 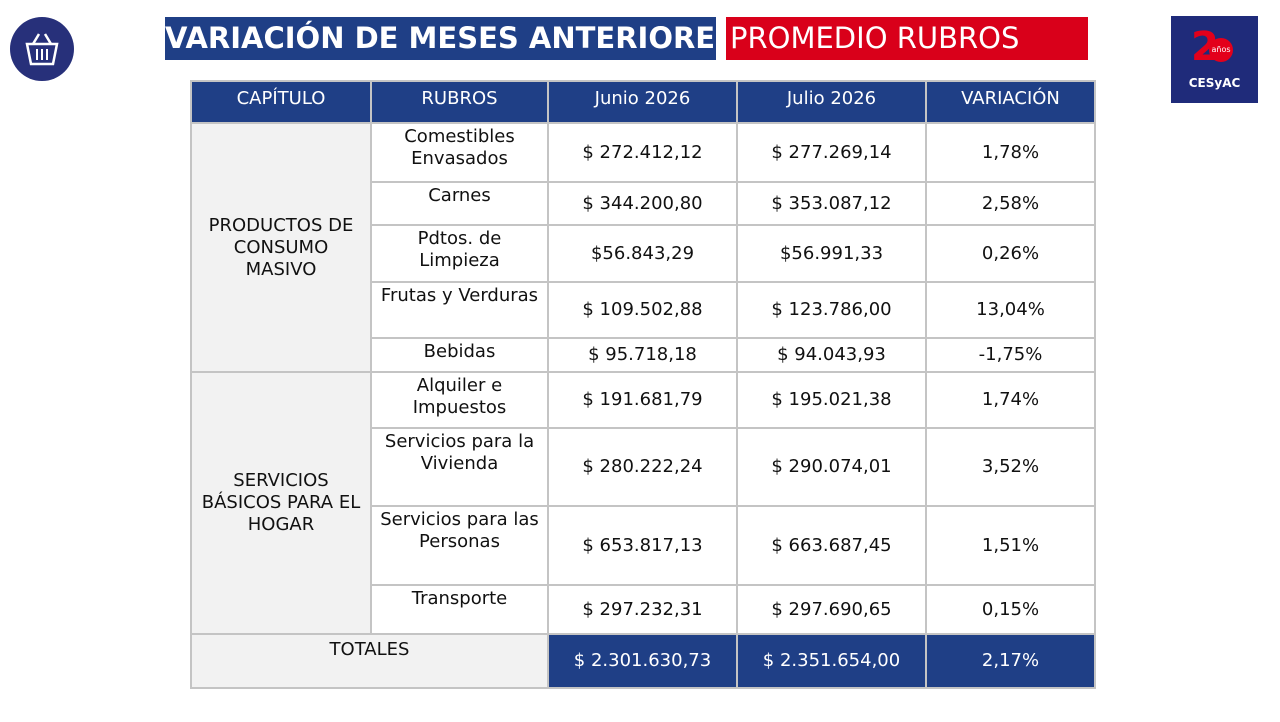 I want to click on value: 1,51%, so click(x=1010, y=545).